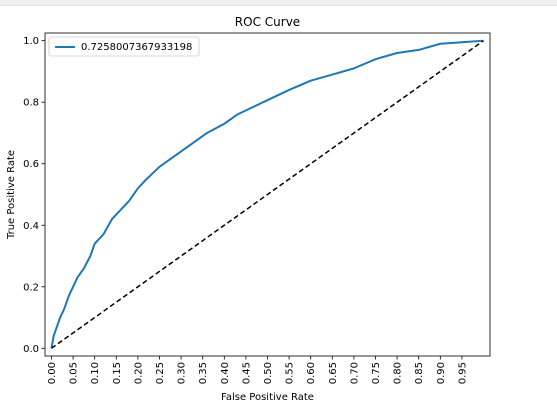 The width and height of the screenshot is (557, 401). I want to click on x-tick-label: 0.45, so click(246, 373).